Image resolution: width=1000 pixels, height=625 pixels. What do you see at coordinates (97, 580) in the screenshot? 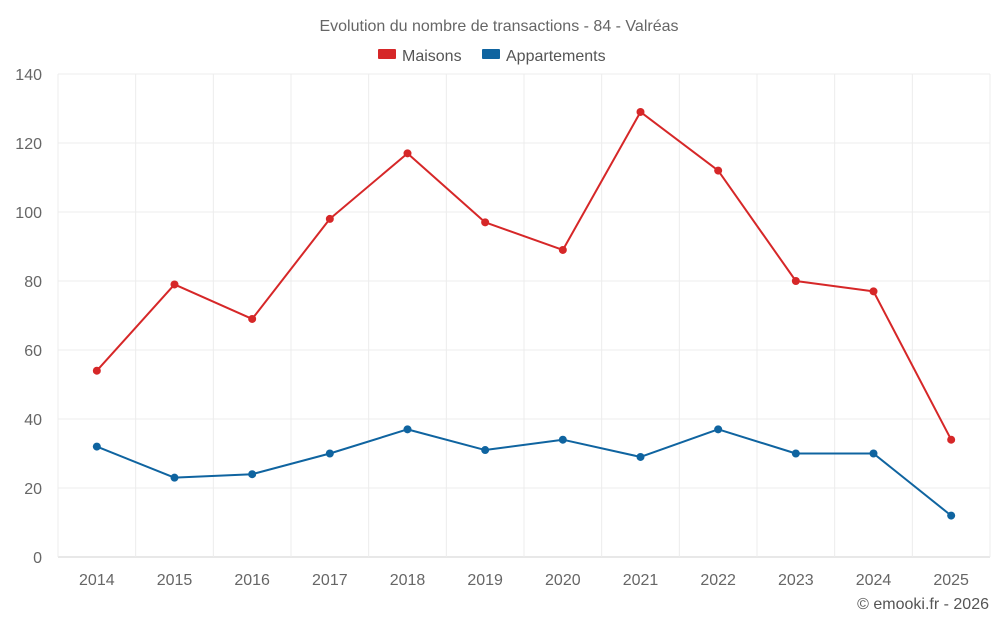
I see `x-tick-label: 2014` at bounding box center [97, 580].